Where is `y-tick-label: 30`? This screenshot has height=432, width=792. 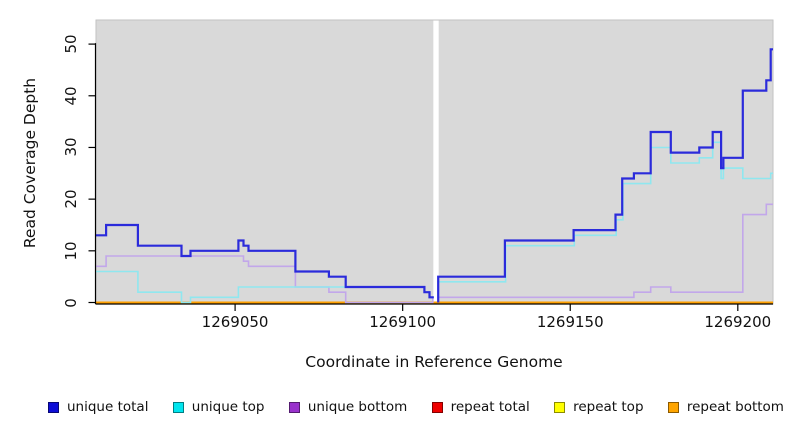
y-tick-label: 30 is located at coordinates (71, 147).